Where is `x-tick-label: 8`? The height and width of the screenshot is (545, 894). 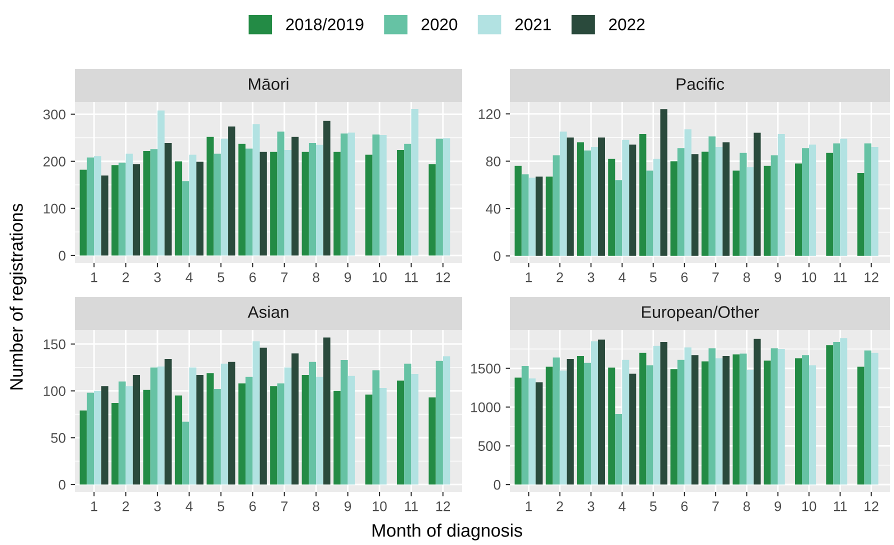 x-tick-label: 8 is located at coordinates (316, 506).